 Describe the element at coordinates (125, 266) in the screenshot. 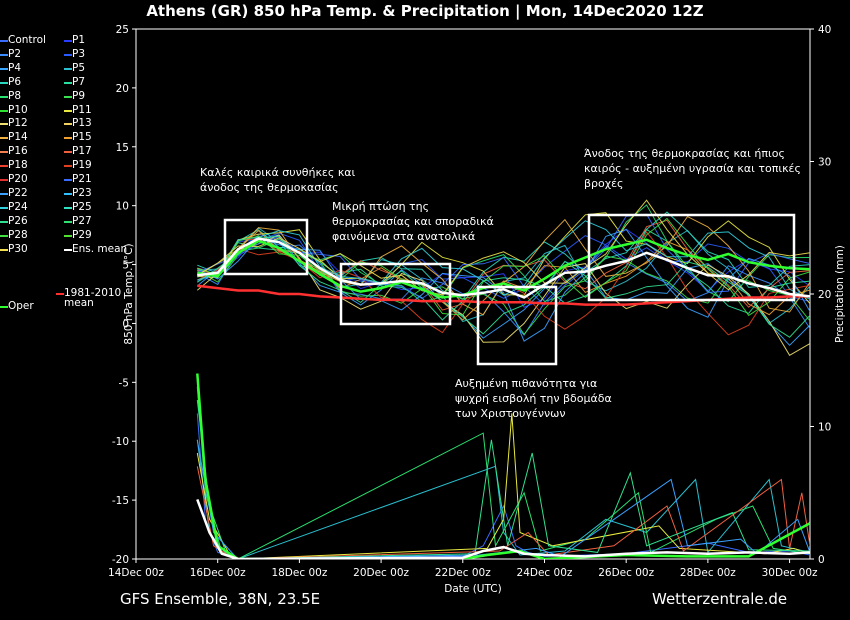

I see `y-tick-label: 5` at that location.